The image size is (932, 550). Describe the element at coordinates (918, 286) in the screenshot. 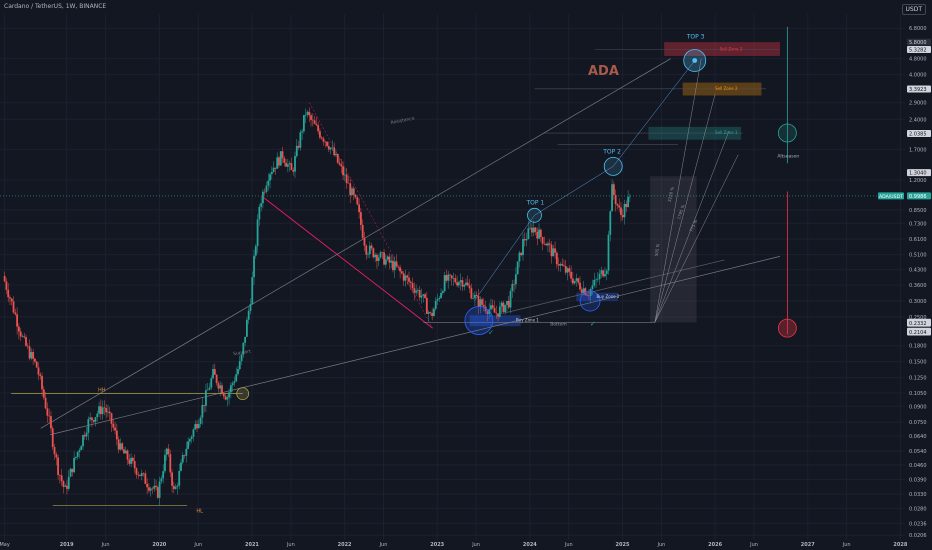

I see `price-tick-label: 0.3600` at that location.